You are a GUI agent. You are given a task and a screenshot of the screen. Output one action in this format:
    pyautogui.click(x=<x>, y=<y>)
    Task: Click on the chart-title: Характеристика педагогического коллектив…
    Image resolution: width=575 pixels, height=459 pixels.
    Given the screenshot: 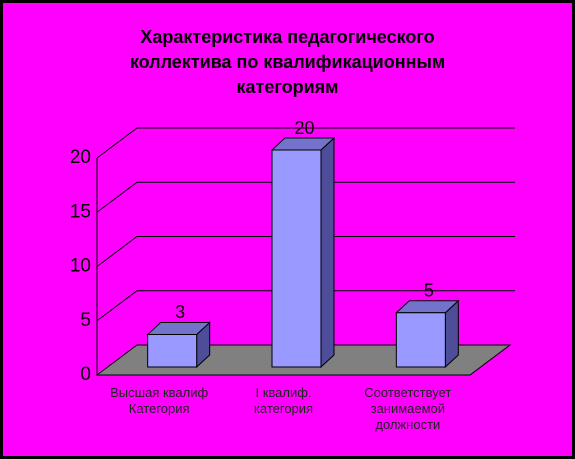 What is the action you would take?
    pyautogui.click(x=287, y=62)
    